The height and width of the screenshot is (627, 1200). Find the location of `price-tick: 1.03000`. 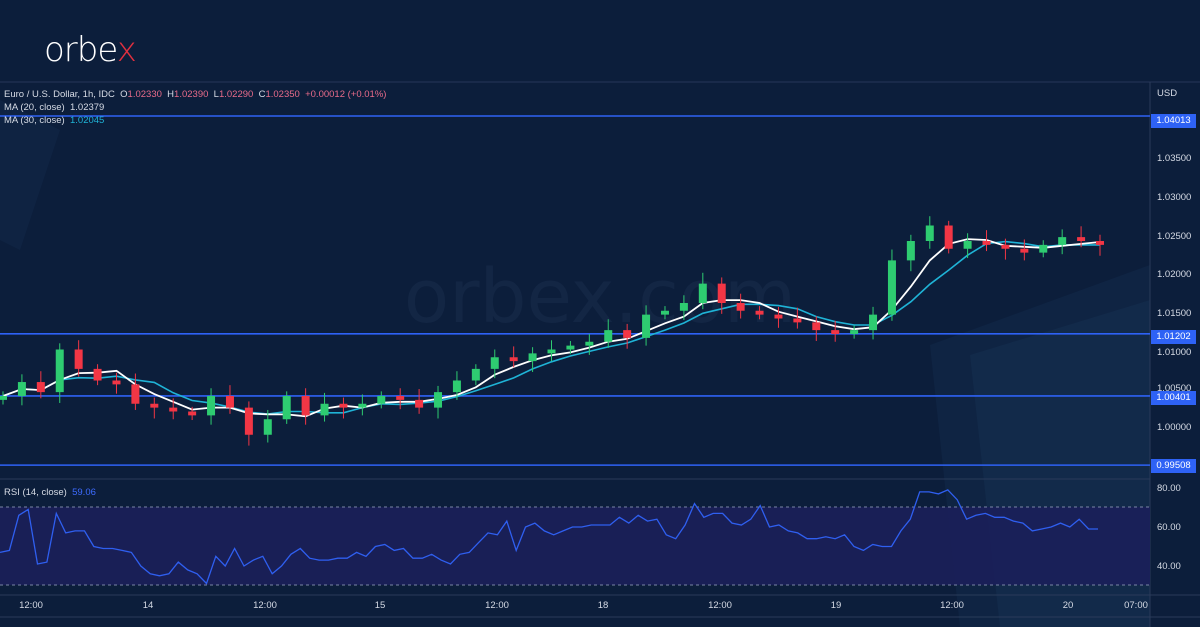

price-tick: 1.03000 is located at coordinates (1174, 197).